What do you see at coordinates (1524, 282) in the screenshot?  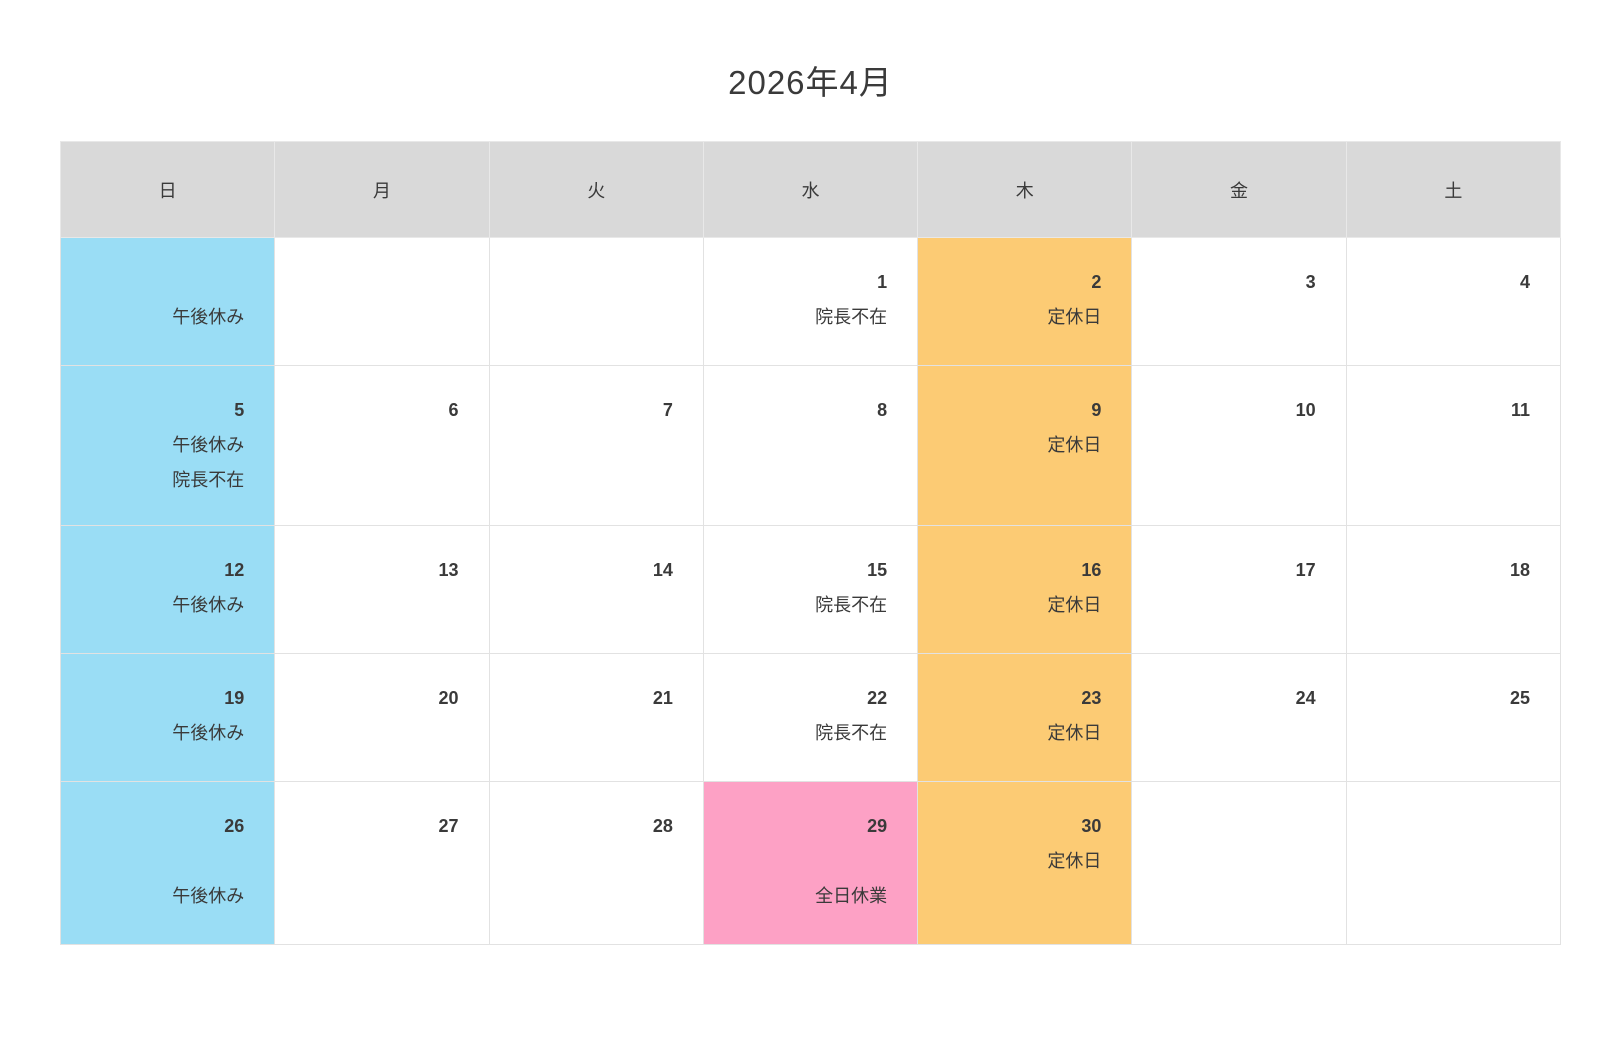 I see `day-number: 4` at bounding box center [1524, 282].